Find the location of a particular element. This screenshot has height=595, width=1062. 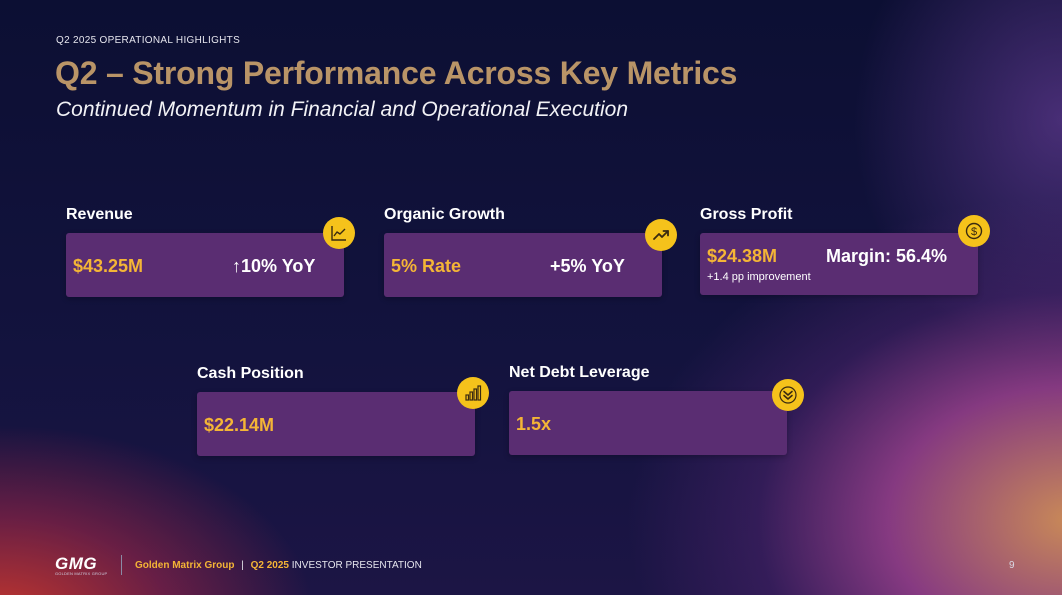

metric-yoy: ↑10% YoY is located at coordinates (274, 266).